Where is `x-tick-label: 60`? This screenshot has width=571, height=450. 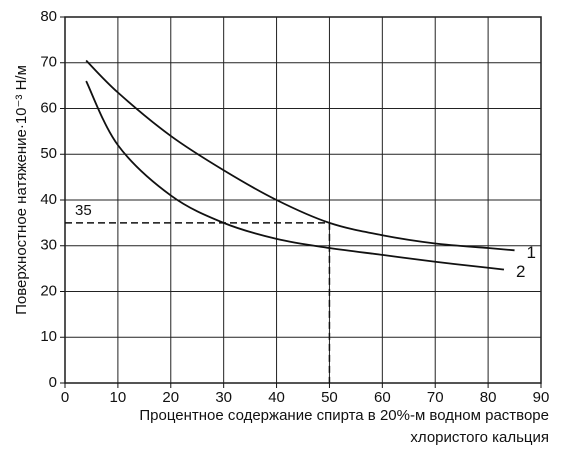
x-tick-label: 60 is located at coordinates (382, 397).